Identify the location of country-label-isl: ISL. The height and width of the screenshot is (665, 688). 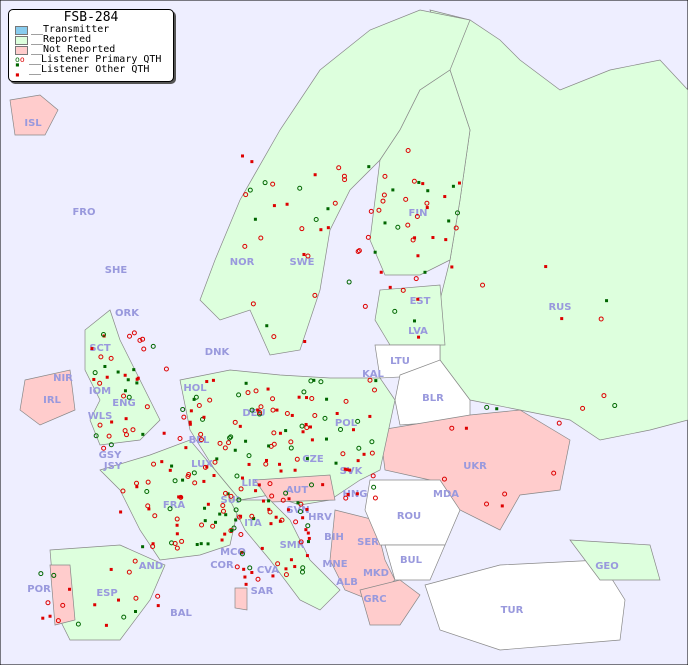
(33, 123).